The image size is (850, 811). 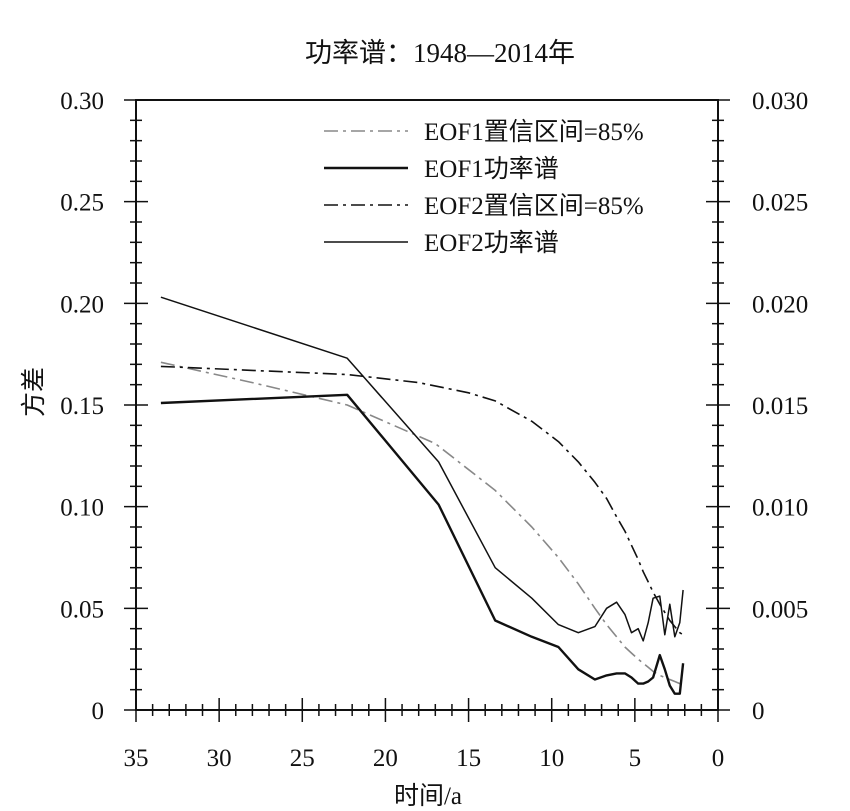 What do you see at coordinates (468, 758) in the screenshot?
I see `x-tick-label: 15` at bounding box center [468, 758].